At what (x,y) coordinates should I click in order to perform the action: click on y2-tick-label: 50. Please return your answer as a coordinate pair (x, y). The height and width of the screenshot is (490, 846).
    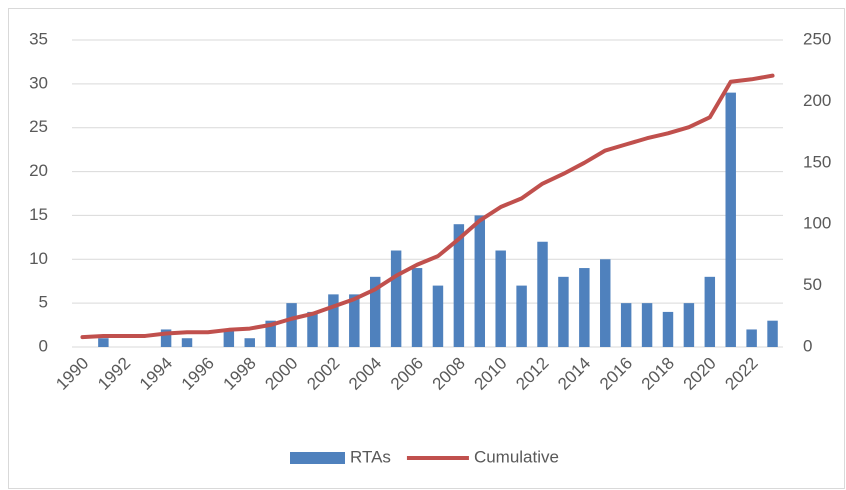
    Looking at the image, I should click on (812, 284).